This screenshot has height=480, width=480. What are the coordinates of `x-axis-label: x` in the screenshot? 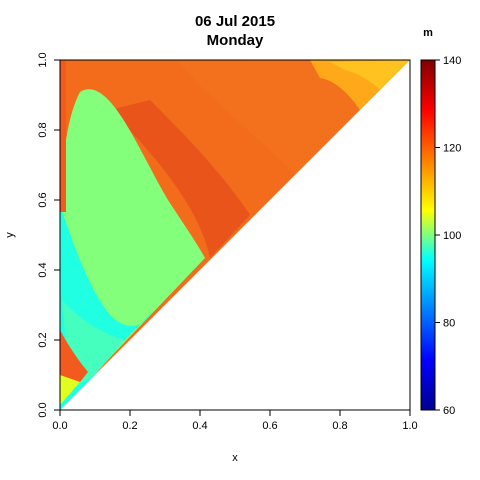 It's located at (235, 458).